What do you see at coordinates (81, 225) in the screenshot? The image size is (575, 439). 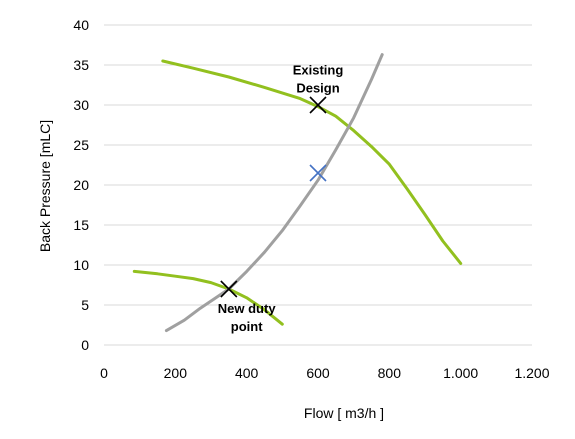 I see `y-tick-label: 15` at bounding box center [81, 225].